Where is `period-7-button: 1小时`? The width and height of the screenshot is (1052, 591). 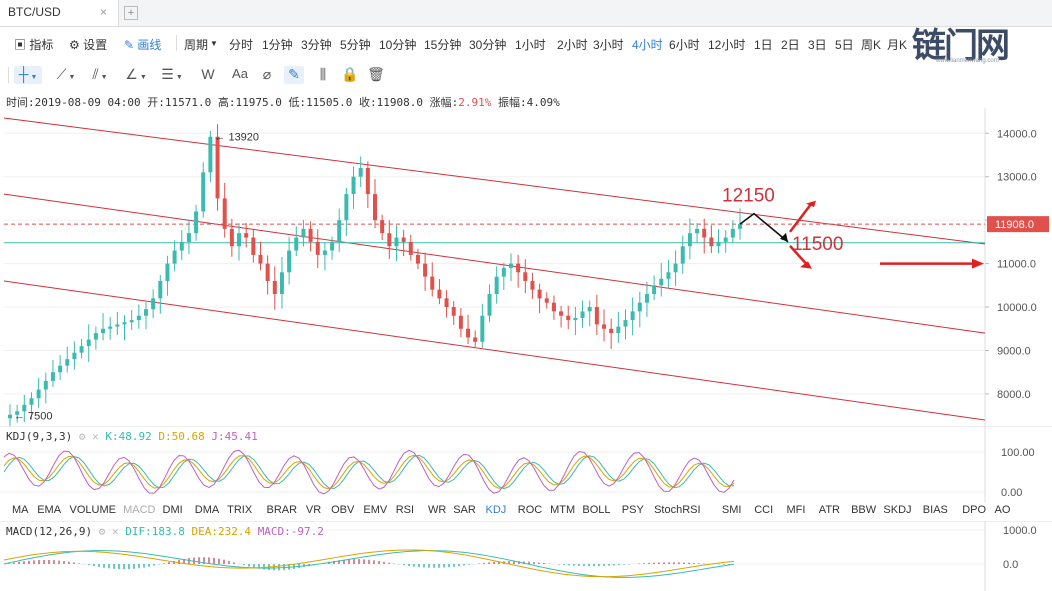 period-7-button: 1小时 is located at coordinates (530, 45).